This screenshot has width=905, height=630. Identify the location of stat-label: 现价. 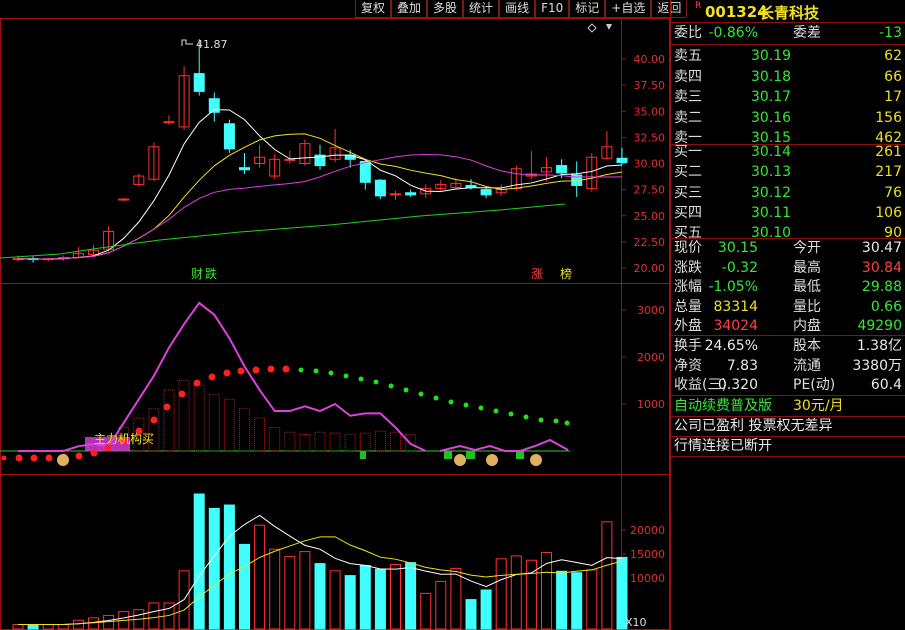
(688, 248).